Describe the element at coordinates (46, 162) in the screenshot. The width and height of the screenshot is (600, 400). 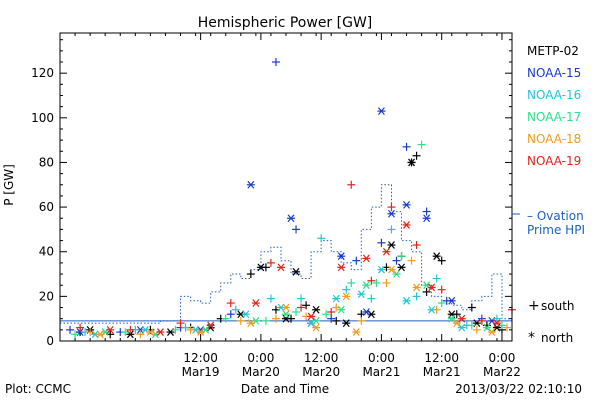
I see `y-tick-label: 80` at that location.